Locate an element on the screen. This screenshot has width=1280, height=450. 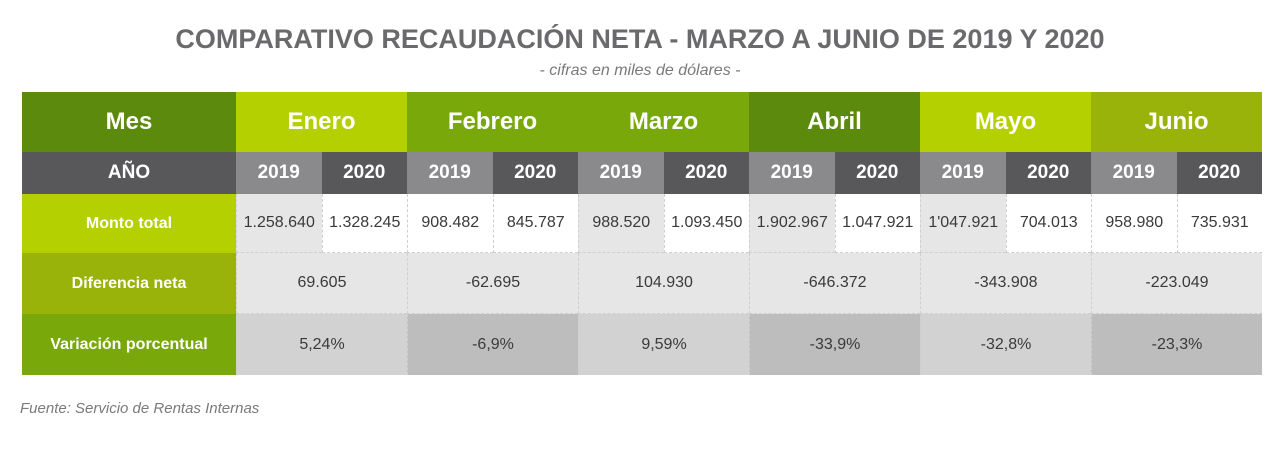
monto-cell-mayo-2020: 704.013 is located at coordinates (1048, 223).